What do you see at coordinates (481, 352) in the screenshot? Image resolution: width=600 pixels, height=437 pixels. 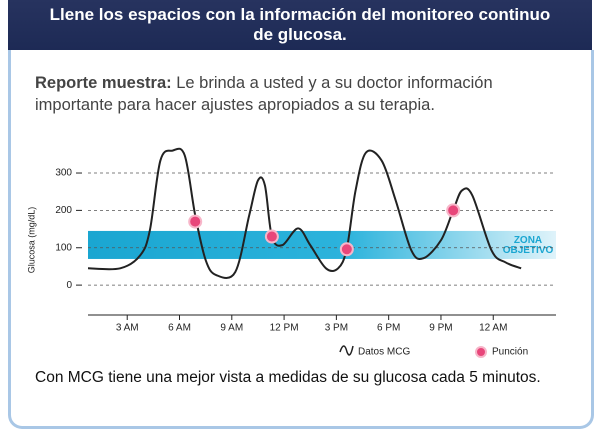 I see `legend-point-icon` at bounding box center [481, 352].